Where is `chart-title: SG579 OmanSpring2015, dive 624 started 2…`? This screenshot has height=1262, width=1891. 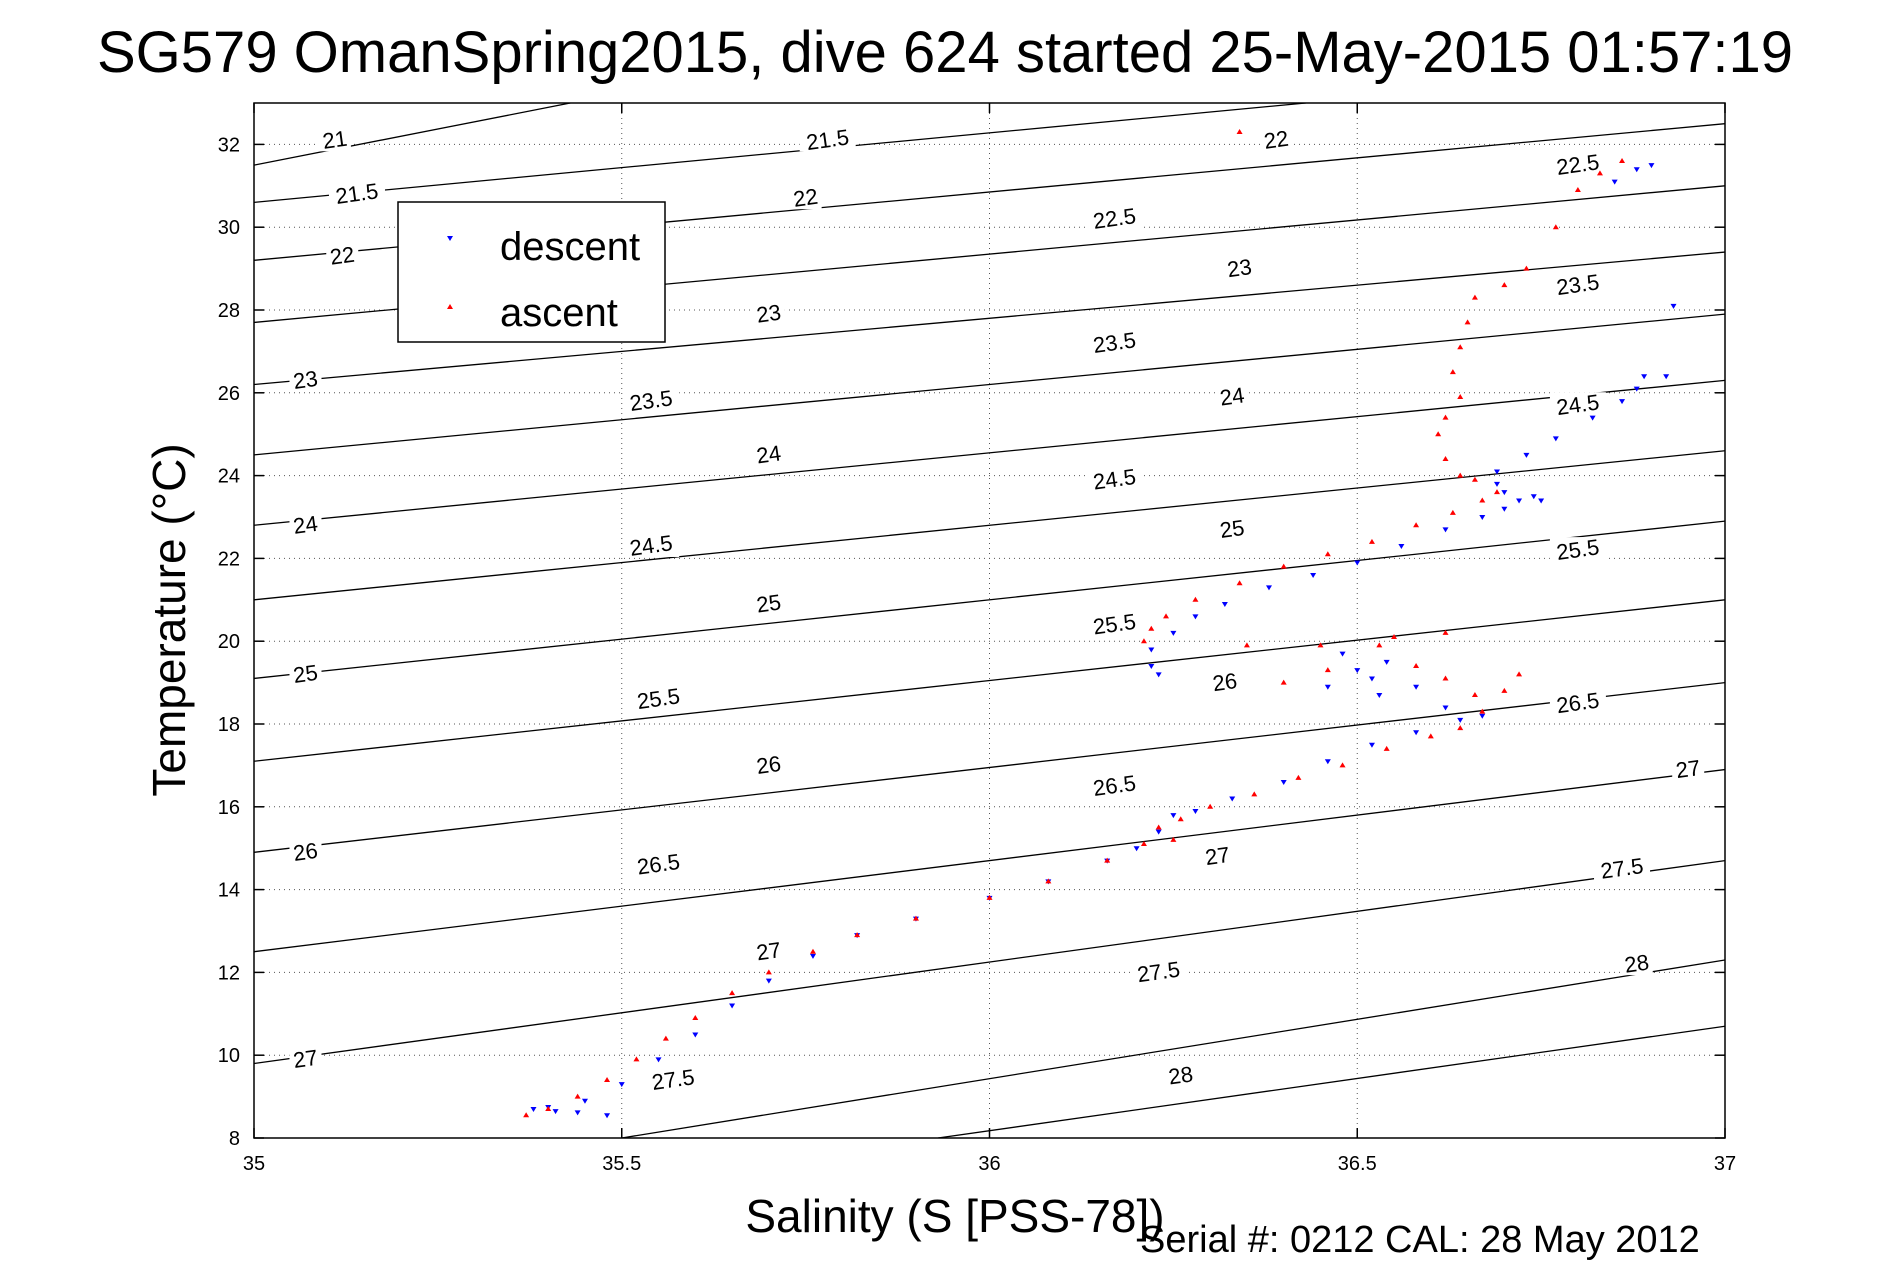 chart-title: SG579 OmanSpring2015, dive 624 started 2… is located at coordinates (945, 52).